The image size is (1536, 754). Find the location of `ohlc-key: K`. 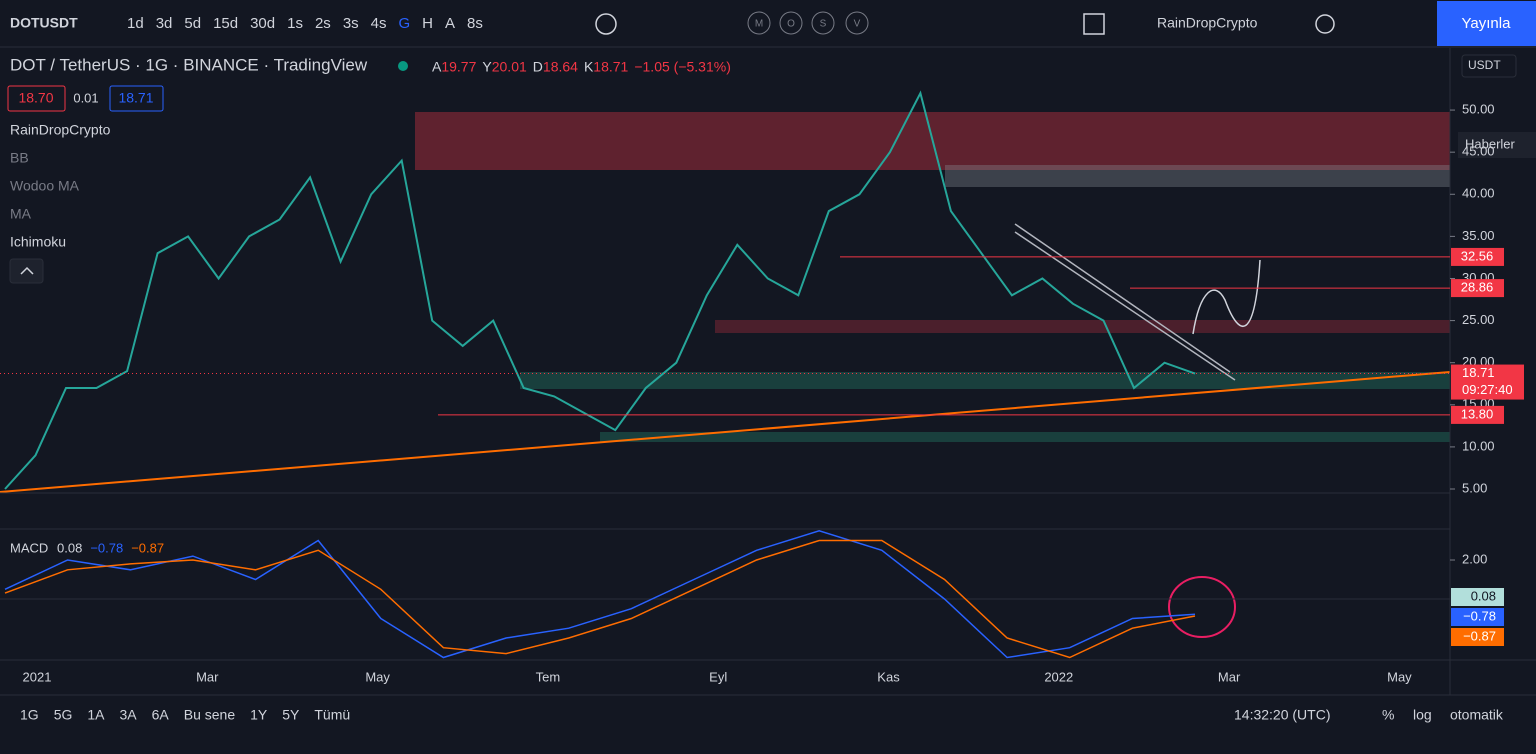

ohlc-key: K is located at coordinates (589, 67).